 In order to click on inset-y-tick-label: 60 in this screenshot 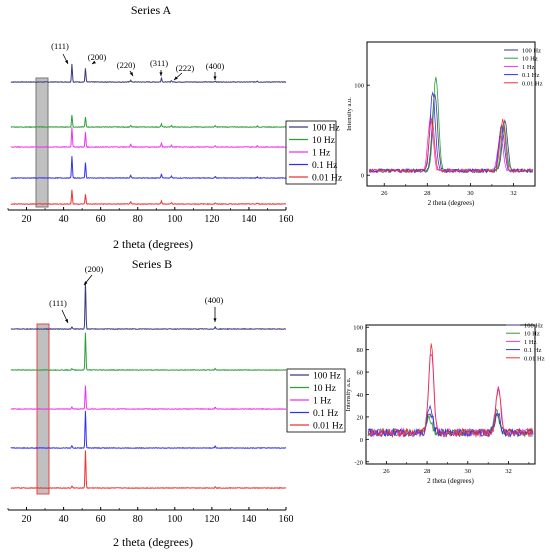, I will do `click(360, 373)`.